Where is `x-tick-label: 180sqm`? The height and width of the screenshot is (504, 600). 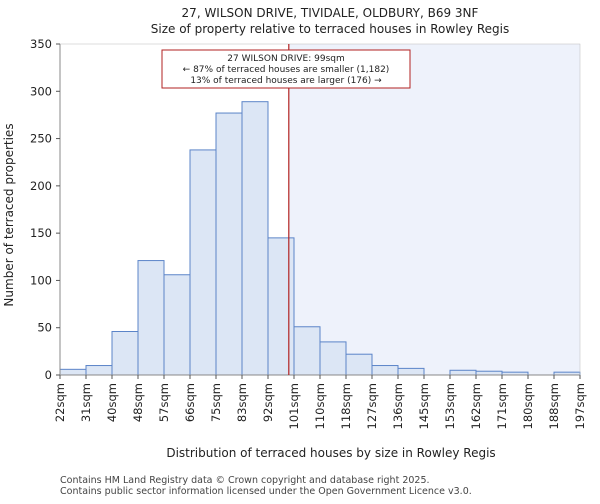 x-tick-label: 180sqm is located at coordinates (528, 406).